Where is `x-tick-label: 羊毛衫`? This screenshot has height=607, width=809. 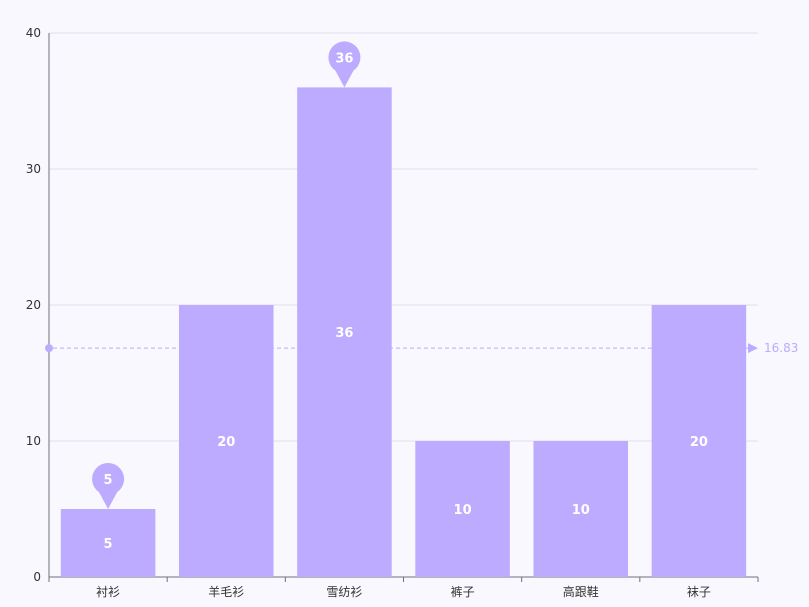
x-tick-label: 羊毛衫 is located at coordinates (226, 591).